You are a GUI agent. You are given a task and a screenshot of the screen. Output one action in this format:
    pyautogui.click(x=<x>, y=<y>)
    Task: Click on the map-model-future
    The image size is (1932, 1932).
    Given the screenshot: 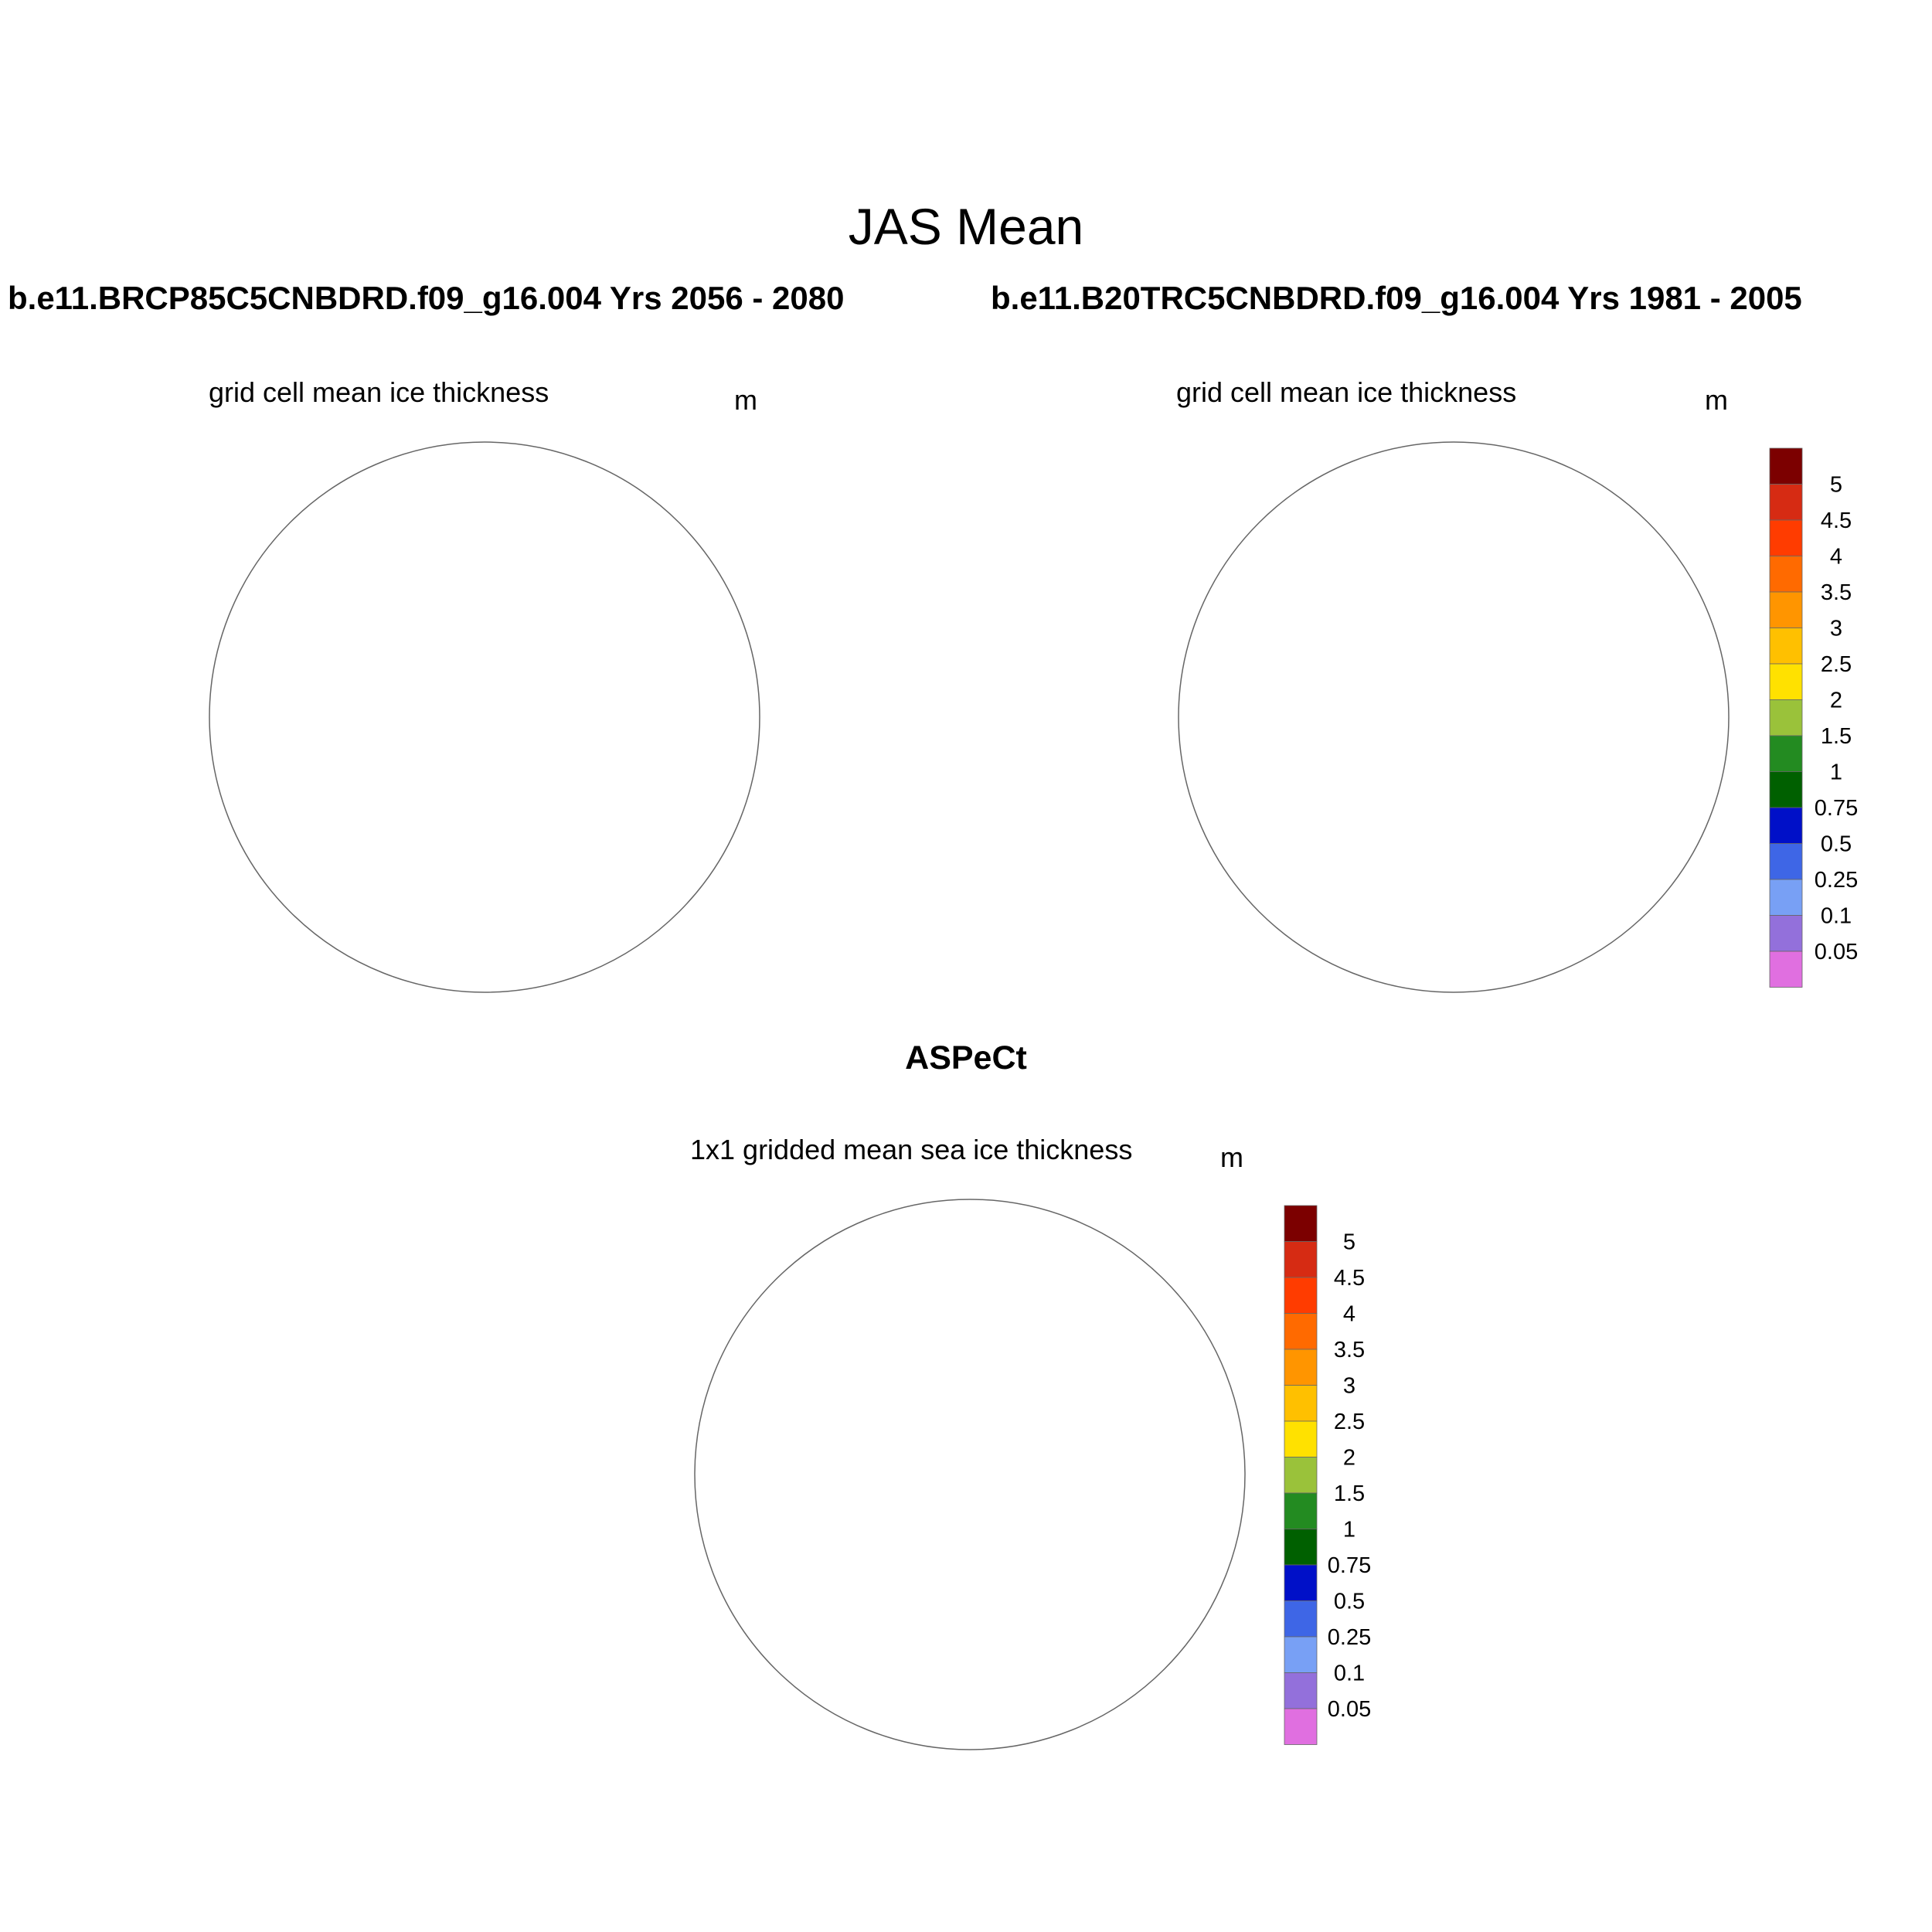 What is the action you would take?
    pyautogui.click(x=485, y=717)
    